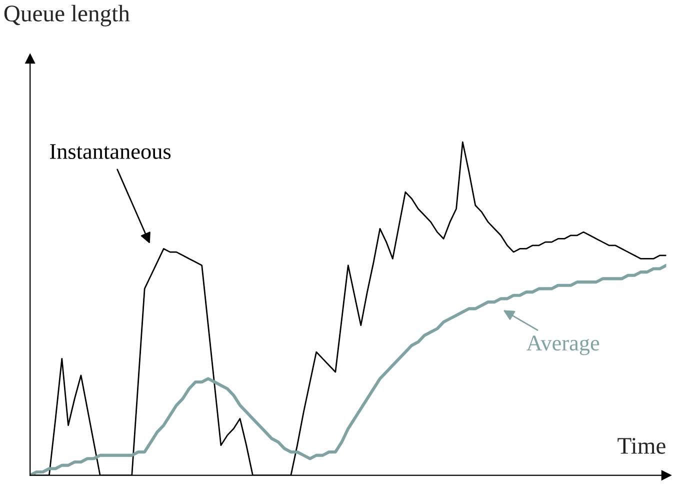 The height and width of the screenshot is (490, 684). I want to click on y-axis-title: Queue length, so click(67, 15).